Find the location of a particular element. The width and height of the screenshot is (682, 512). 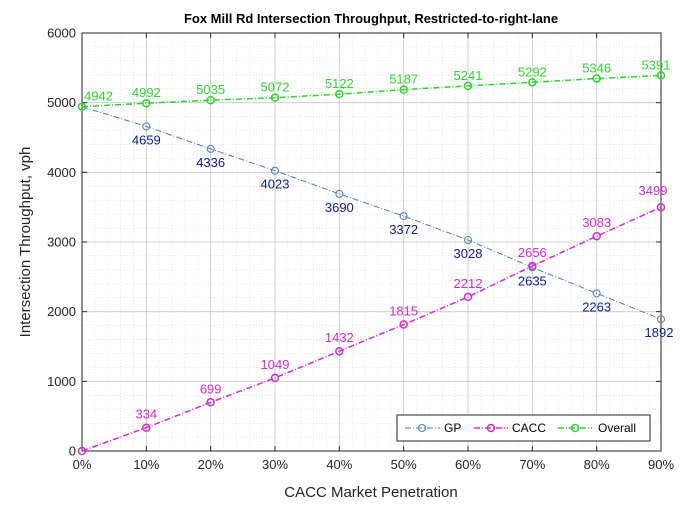

data-label-gp: 4336 is located at coordinates (210, 162).